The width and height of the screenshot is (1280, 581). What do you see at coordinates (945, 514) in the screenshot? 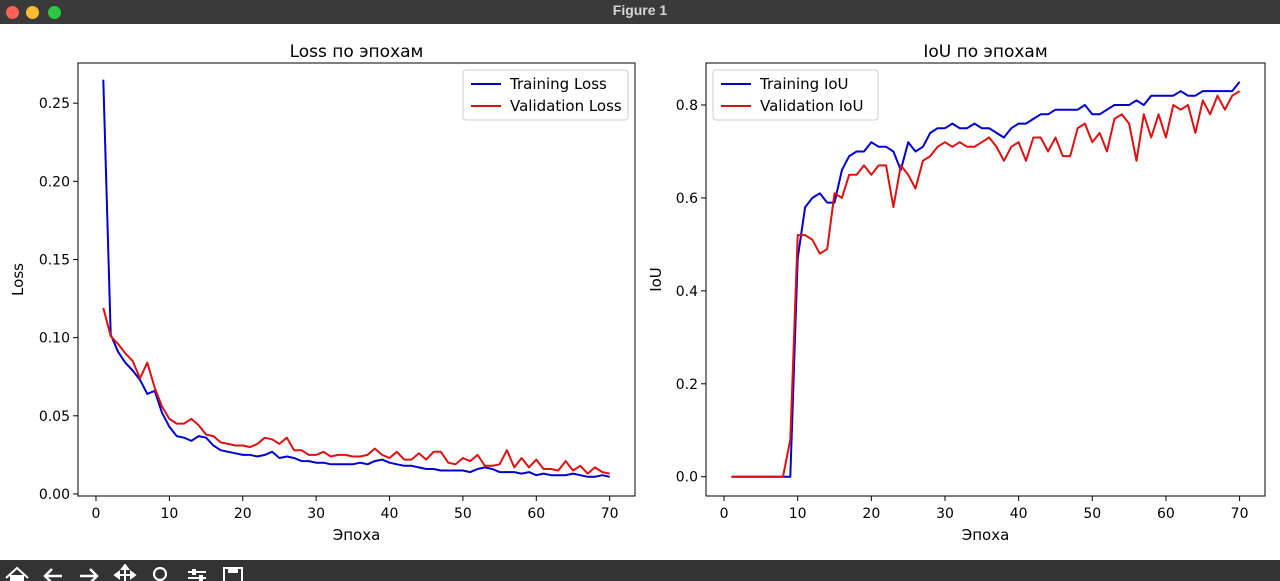
I see `iou-x-tick-label: 30` at bounding box center [945, 514].